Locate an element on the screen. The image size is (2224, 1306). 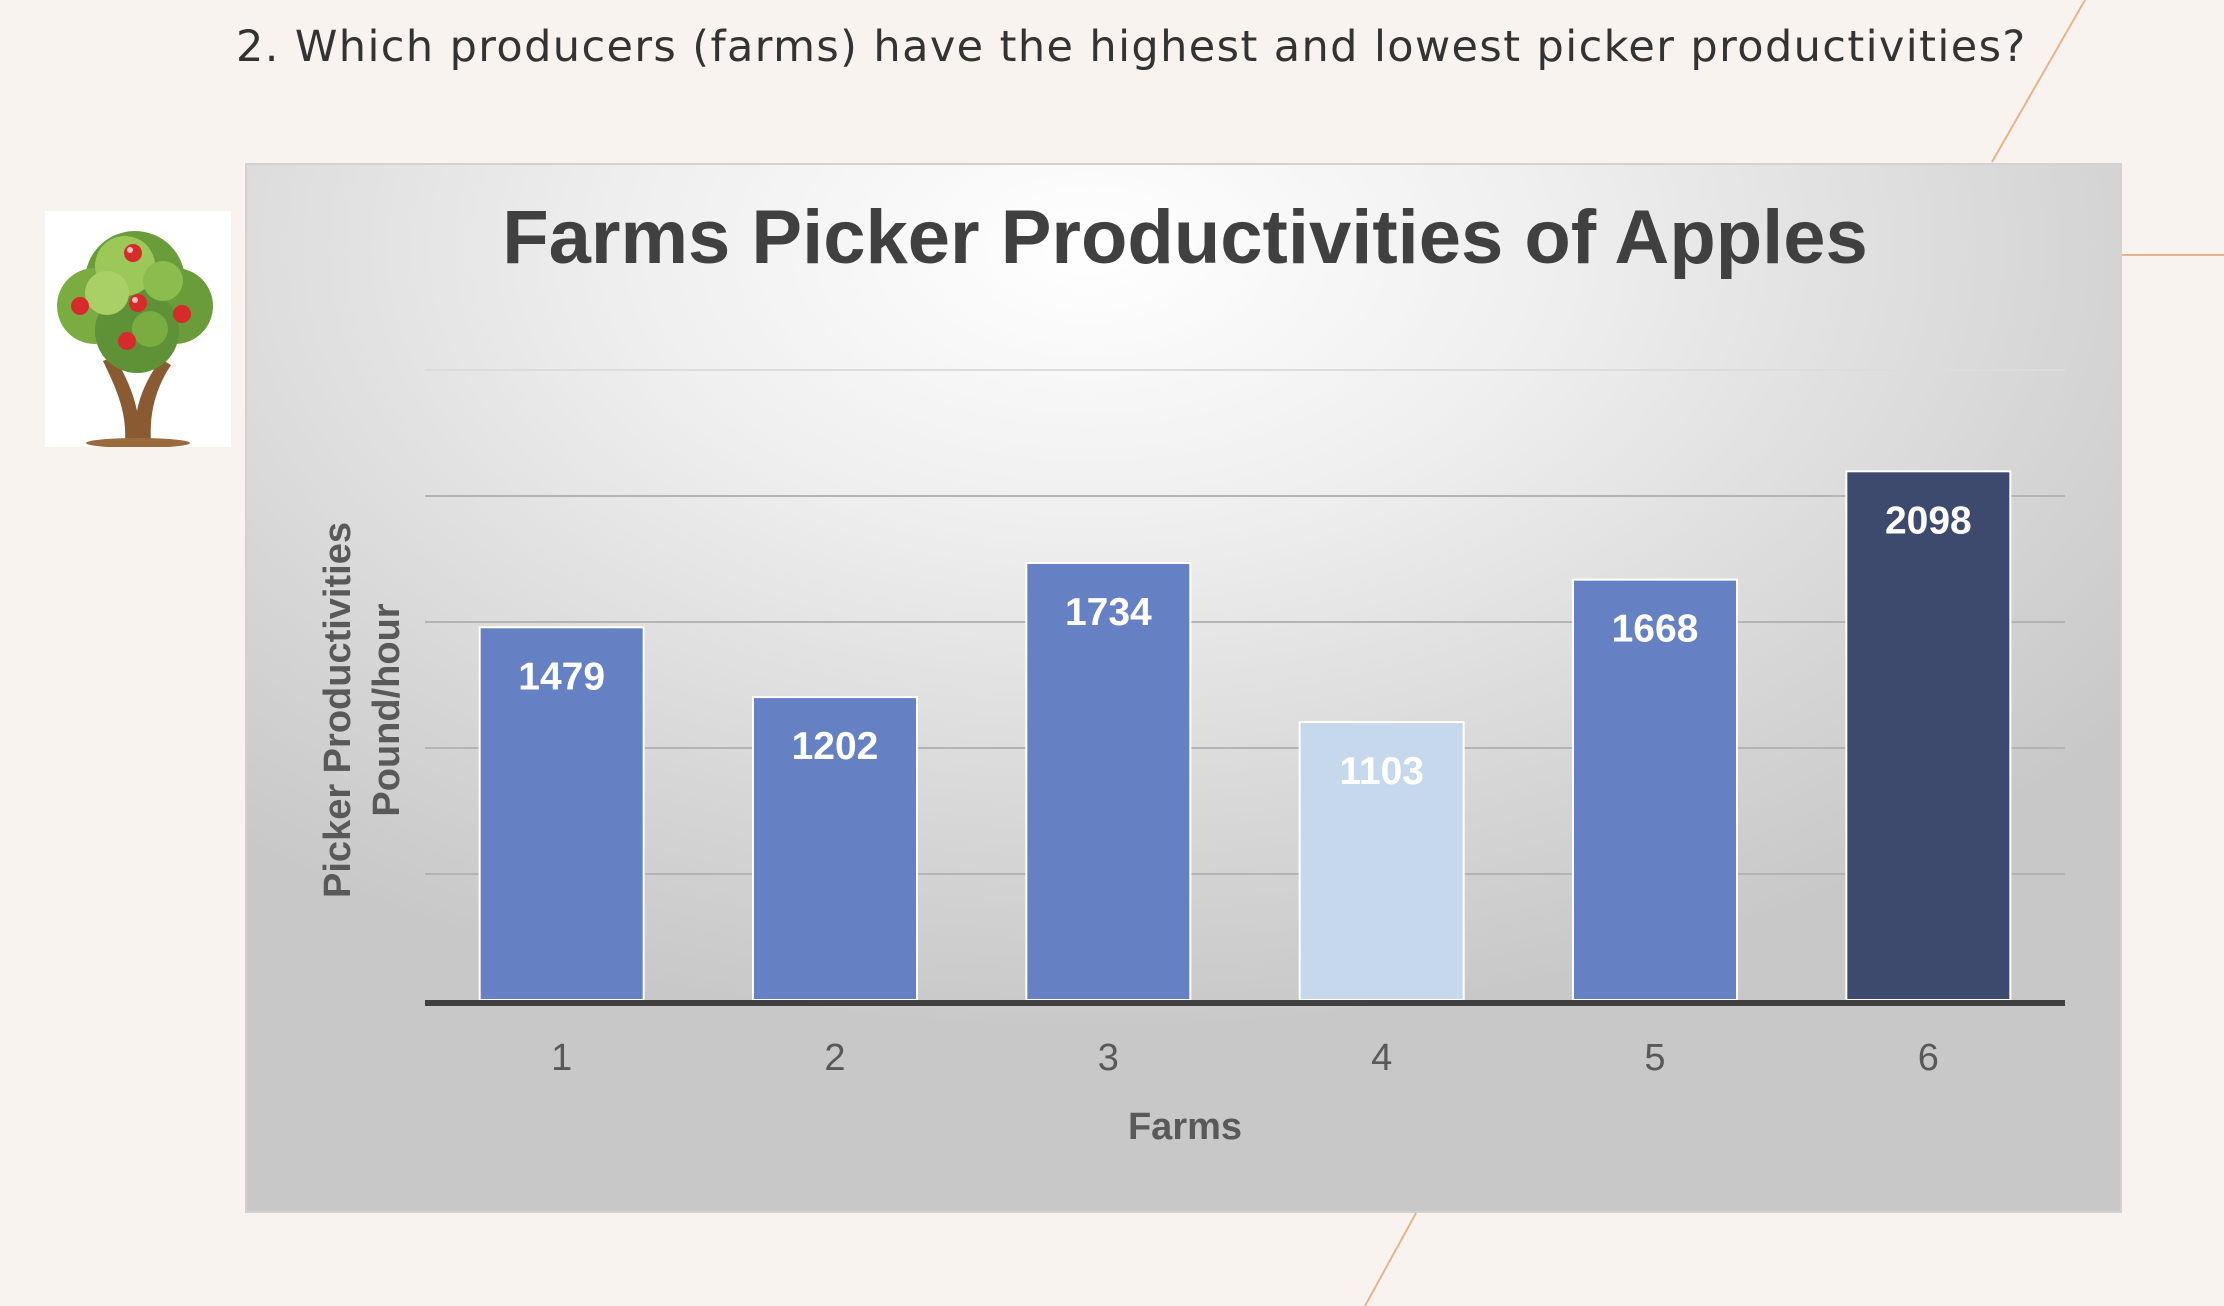
x-tick-label: 6 is located at coordinates (1928, 1058).